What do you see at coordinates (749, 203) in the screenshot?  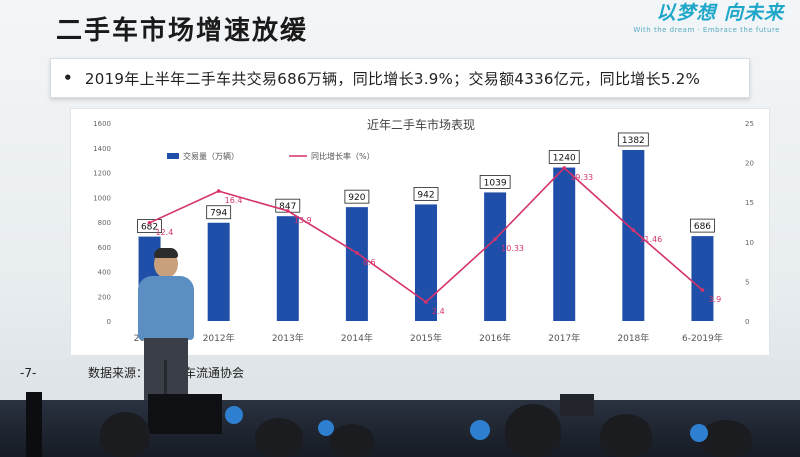 I see `right-axis-tick-label: 15` at bounding box center [749, 203].